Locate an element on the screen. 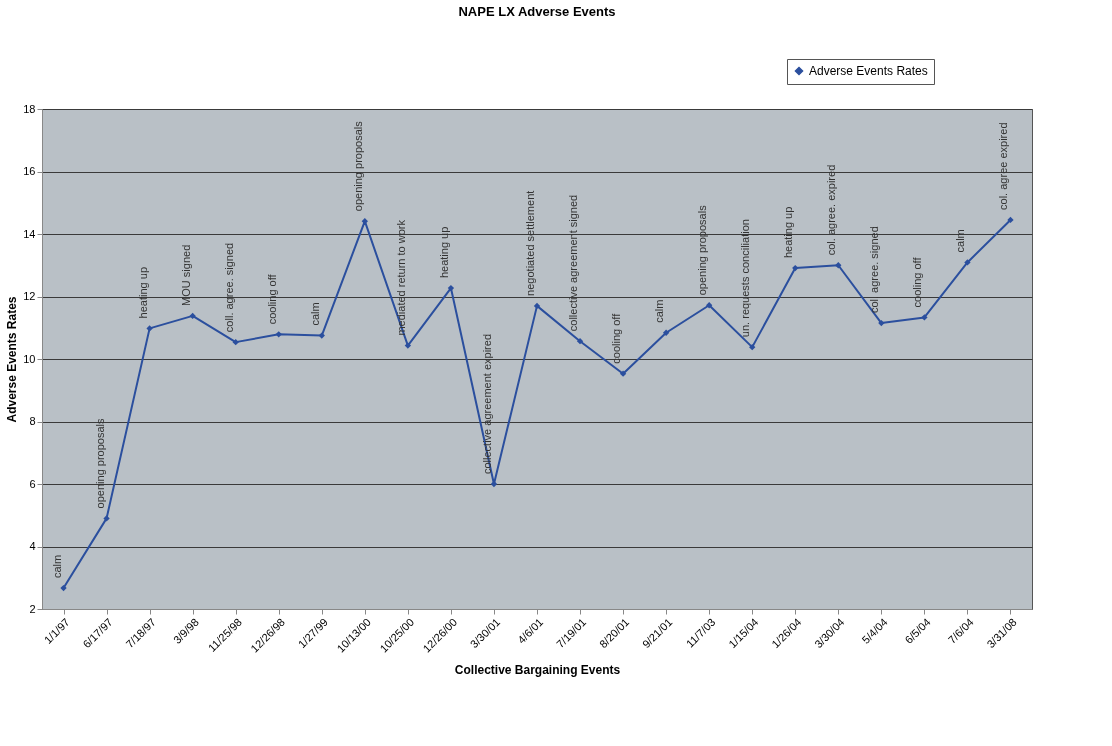 The width and height of the screenshot is (1112, 746). chart-title: NAPE LX Adverse Events is located at coordinates (537, 11).